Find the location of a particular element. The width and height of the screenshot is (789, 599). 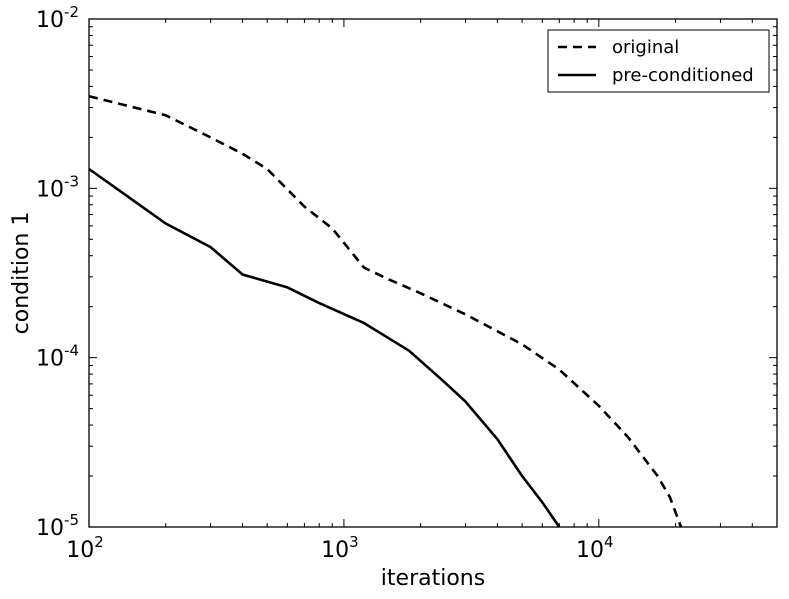

x-tick-label: 10⁴ is located at coordinates (595, 548).